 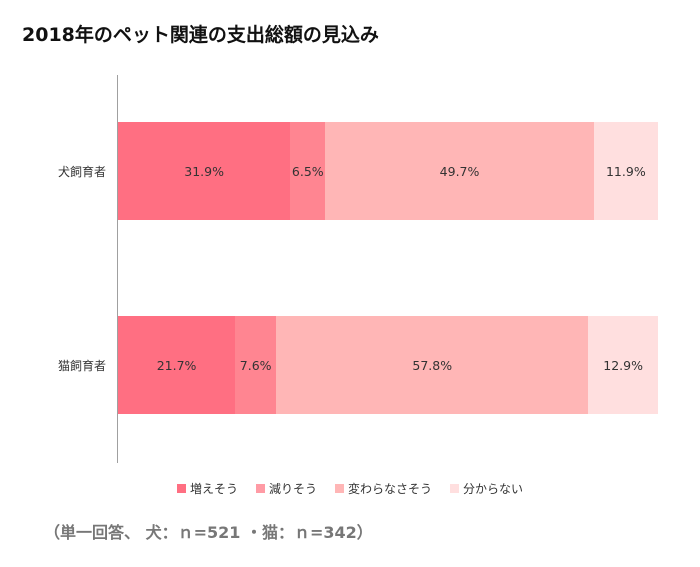 I want to click on legend-item-decrease: 減りそう, so click(x=286, y=488).